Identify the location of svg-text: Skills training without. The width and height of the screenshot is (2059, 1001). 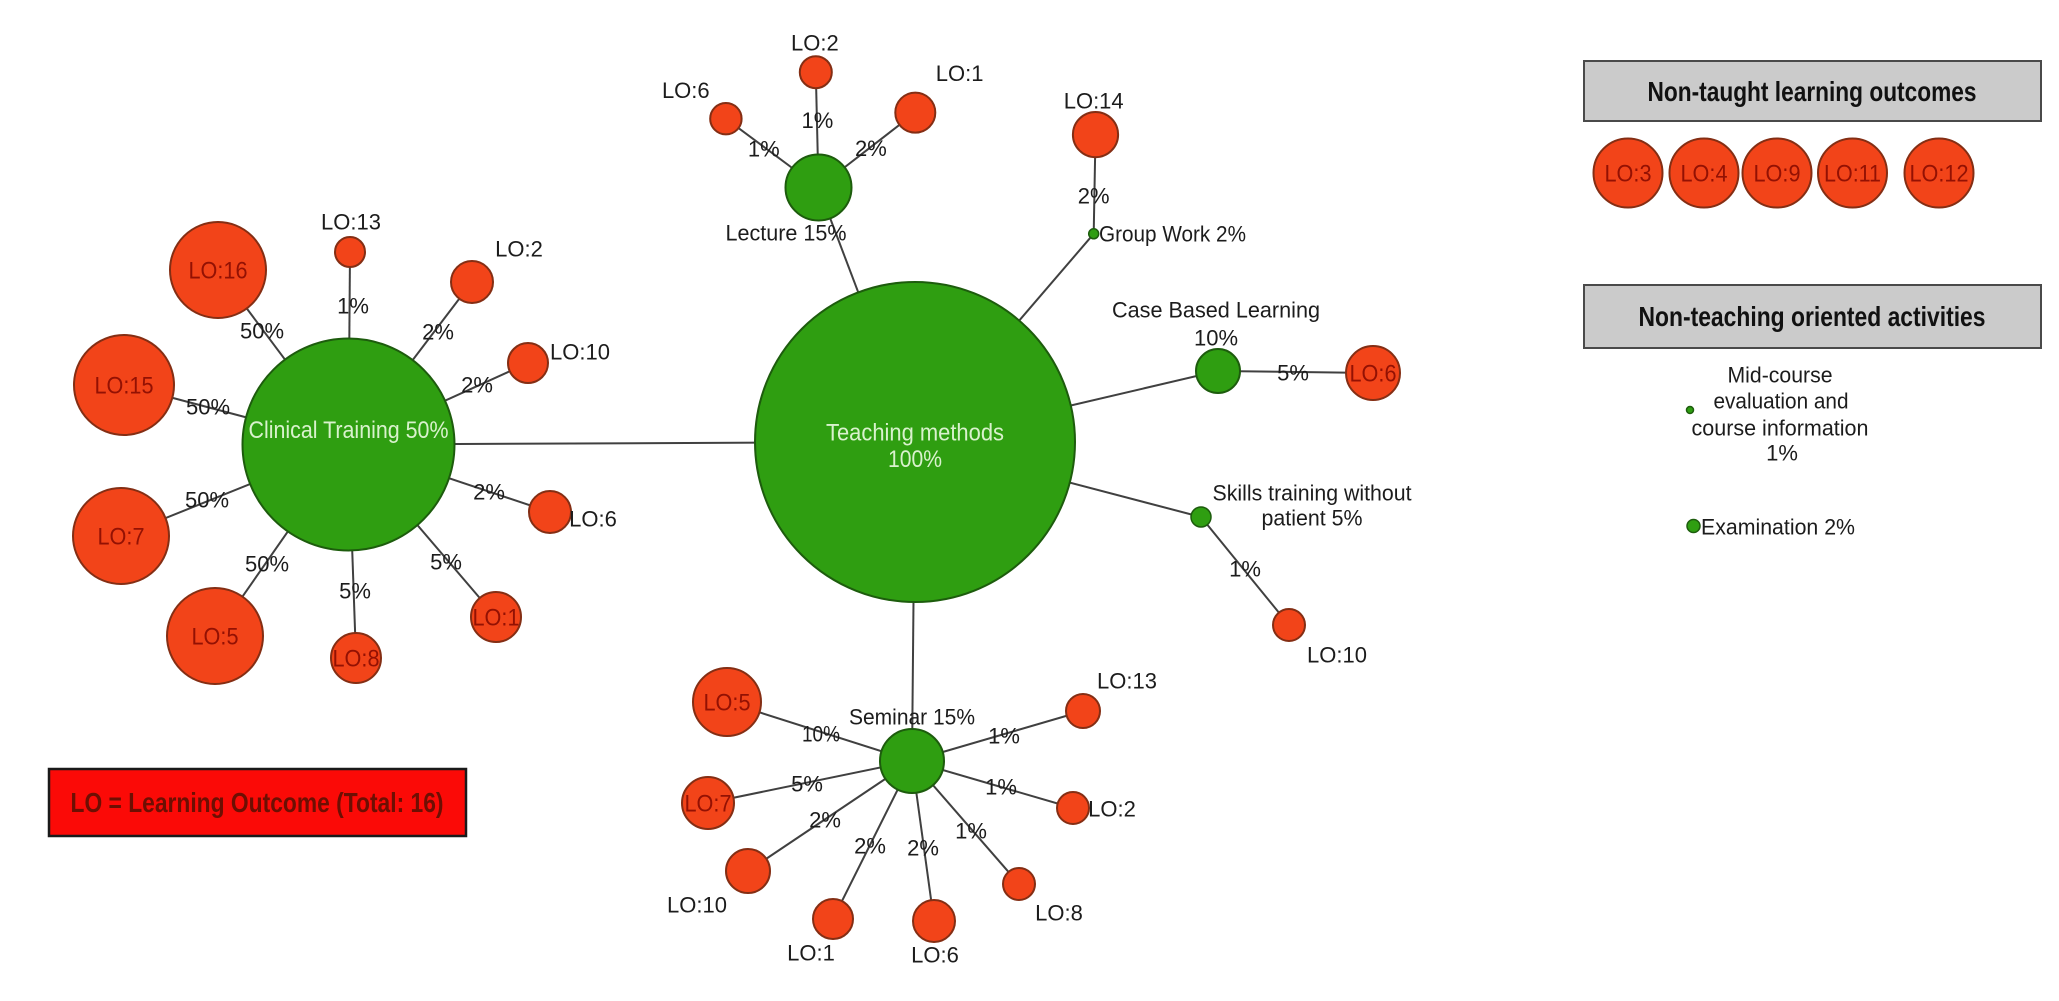
(1312, 493).